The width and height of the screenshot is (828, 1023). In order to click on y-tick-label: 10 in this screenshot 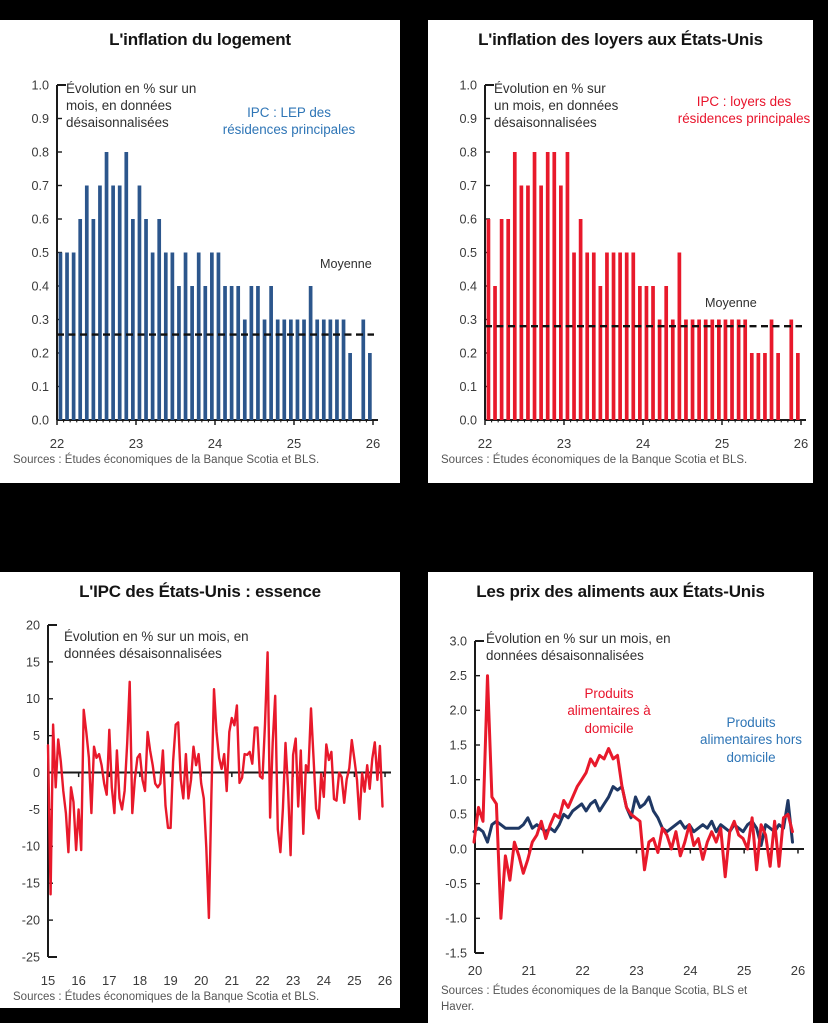, I will do `click(33, 699)`.